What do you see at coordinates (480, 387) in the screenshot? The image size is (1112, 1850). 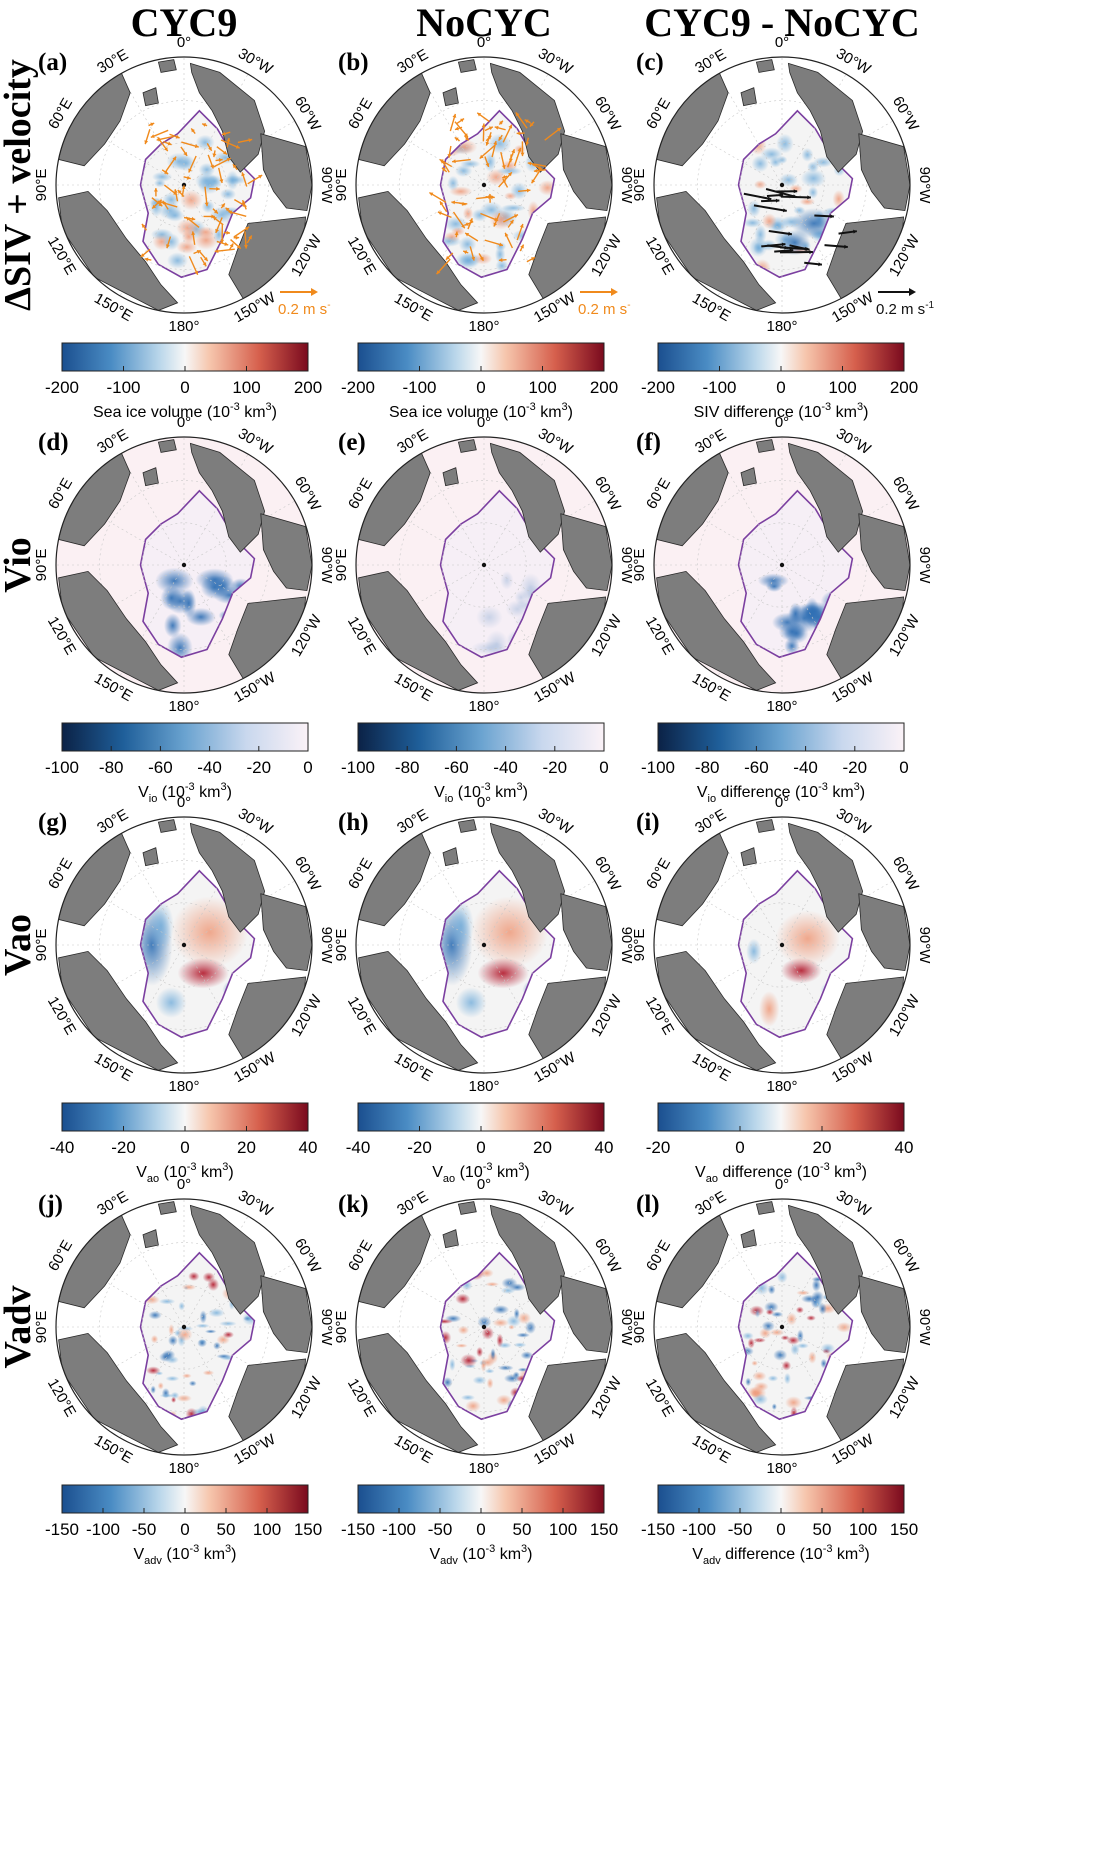 I see `colorbar-tick-label: 0` at bounding box center [480, 387].